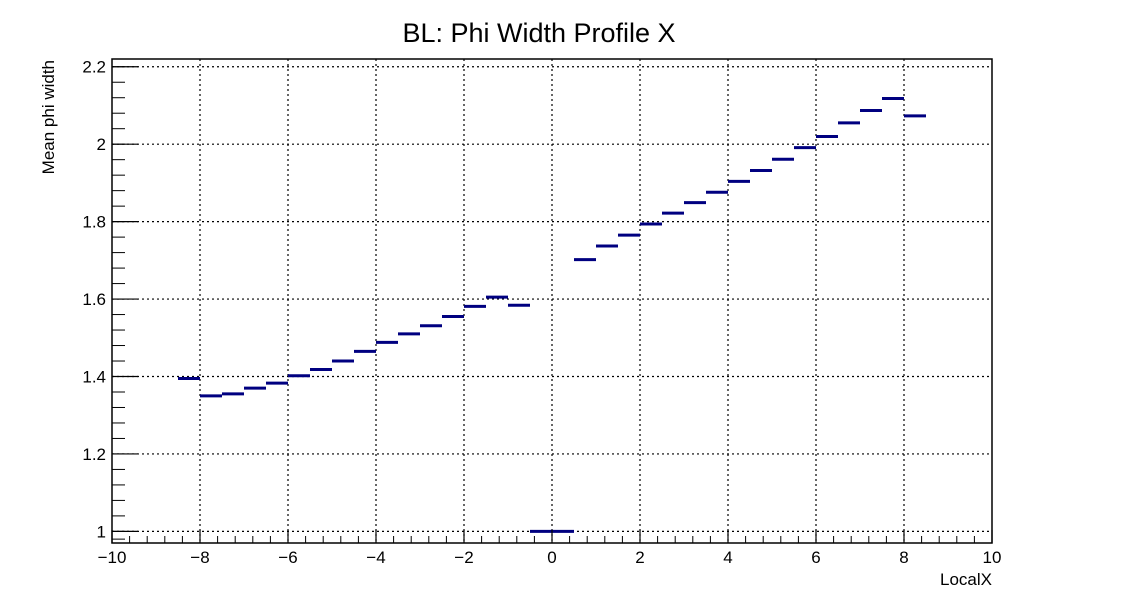  Describe the element at coordinates (727, 557) in the screenshot. I see `x-tick-label: 4` at that location.